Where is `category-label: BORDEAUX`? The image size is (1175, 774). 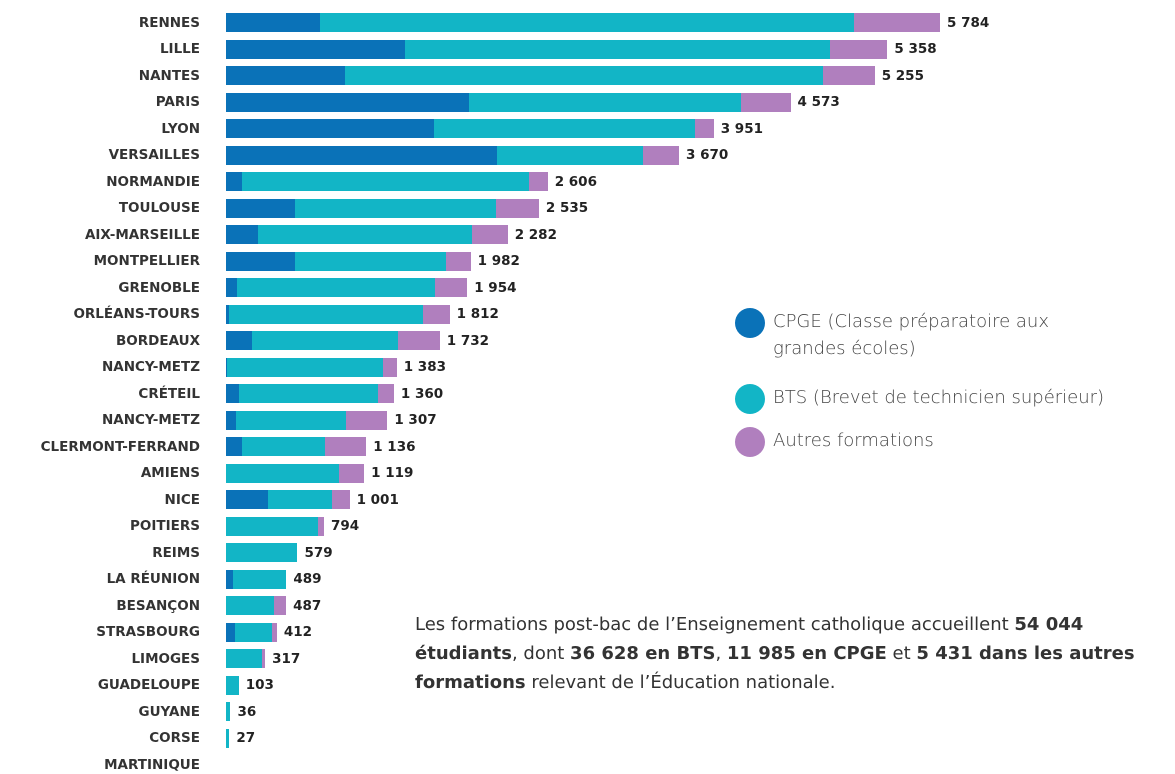 category-label: BORDEAUX is located at coordinates (158, 340).